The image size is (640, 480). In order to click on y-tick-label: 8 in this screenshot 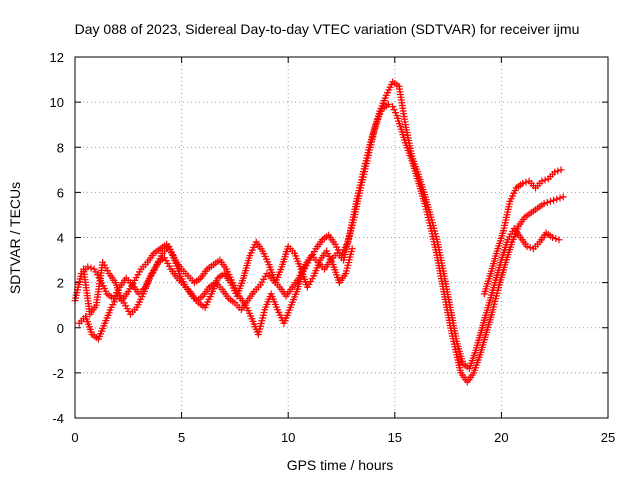, I will do `click(60, 147)`.